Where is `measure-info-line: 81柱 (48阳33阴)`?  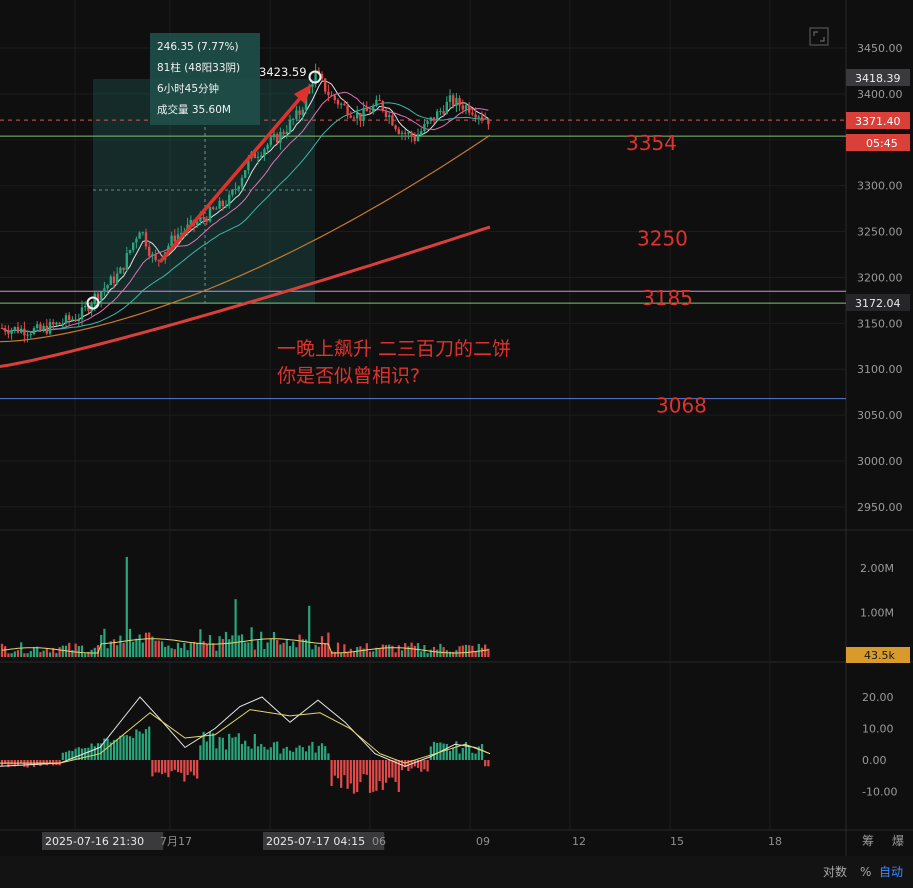 measure-info-line: 81柱 (48阳33阴) is located at coordinates (198, 67).